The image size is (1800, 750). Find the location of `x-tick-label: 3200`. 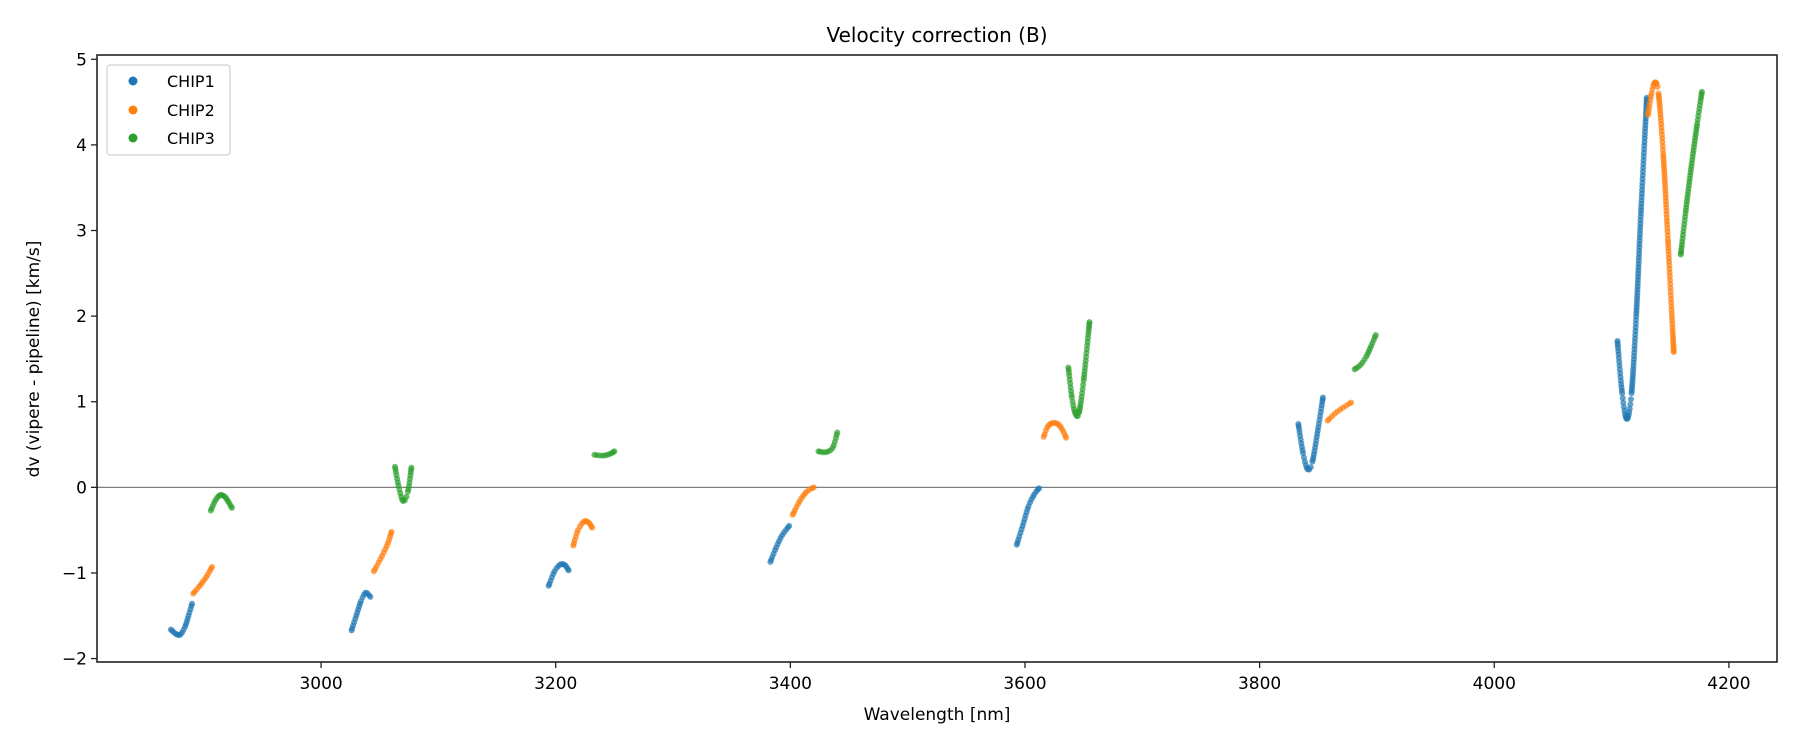

x-tick-label: 3200 is located at coordinates (555, 684).